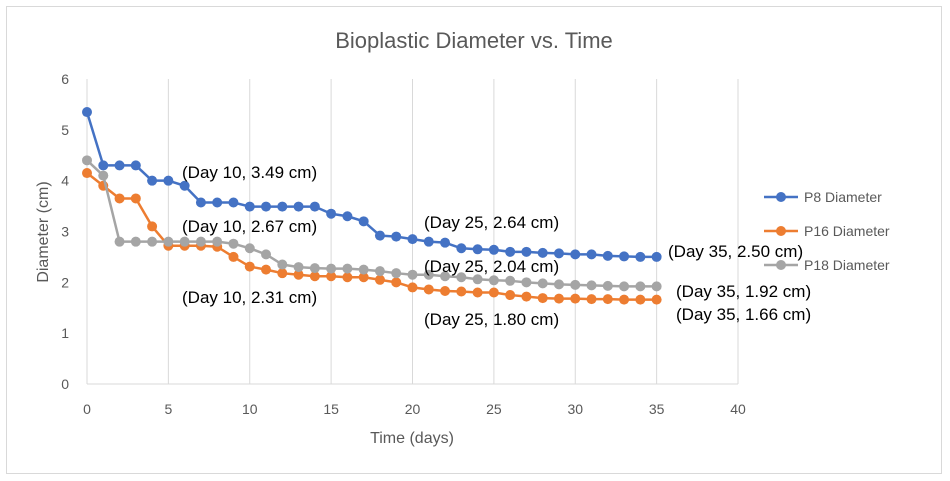 Image resolution: width=950 pixels, height=481 pixels. I want to click on legend-item: P16 Diameter, so click(827, 231).